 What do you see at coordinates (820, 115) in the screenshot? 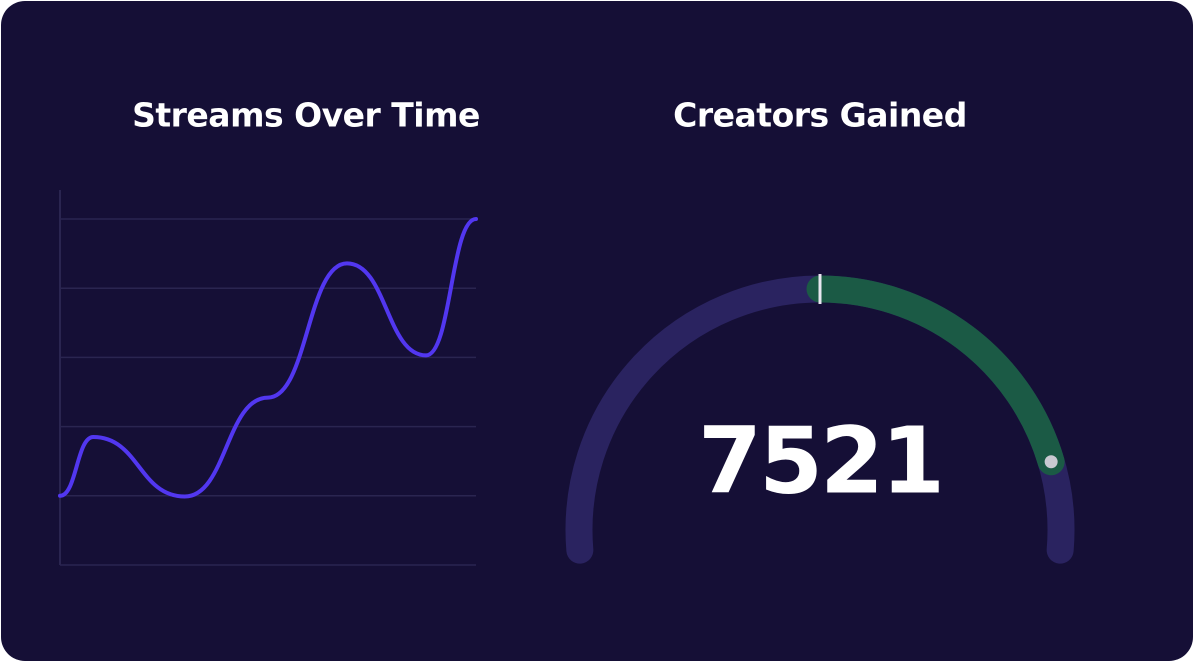
I see `gauge-title: Creators Gained` at bounding box center [820, 115].